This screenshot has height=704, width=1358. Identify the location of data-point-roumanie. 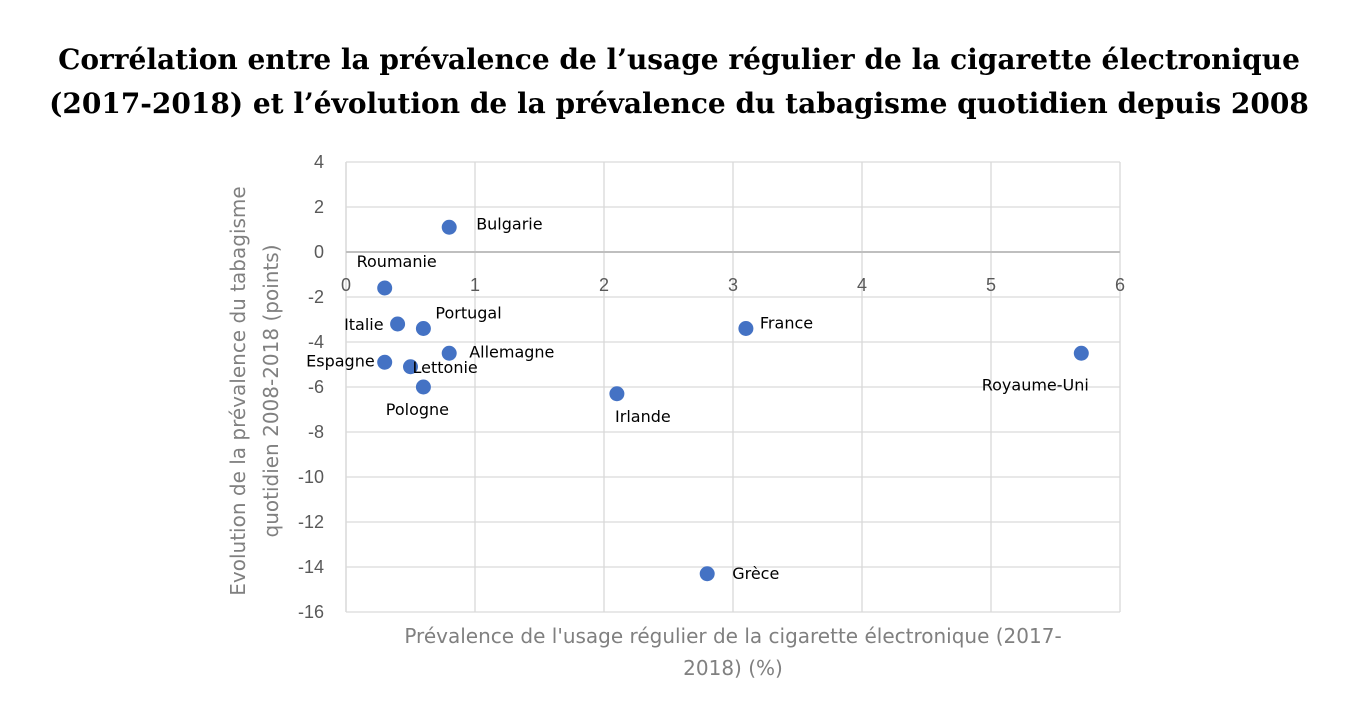
(385, 288).